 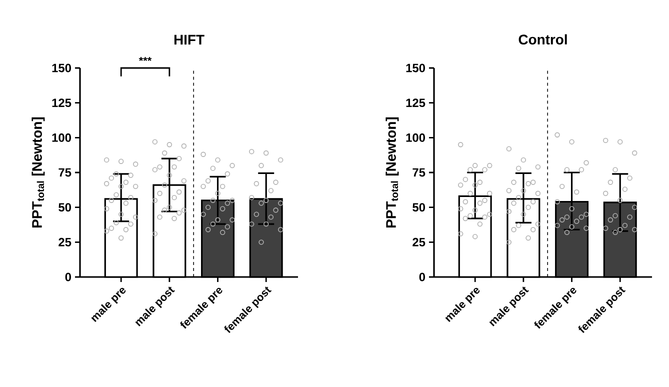 What do you see at coordinates (189, 39) in the screenshot?
I see `chart-title: HIFT` at bounding box center [189, 39].